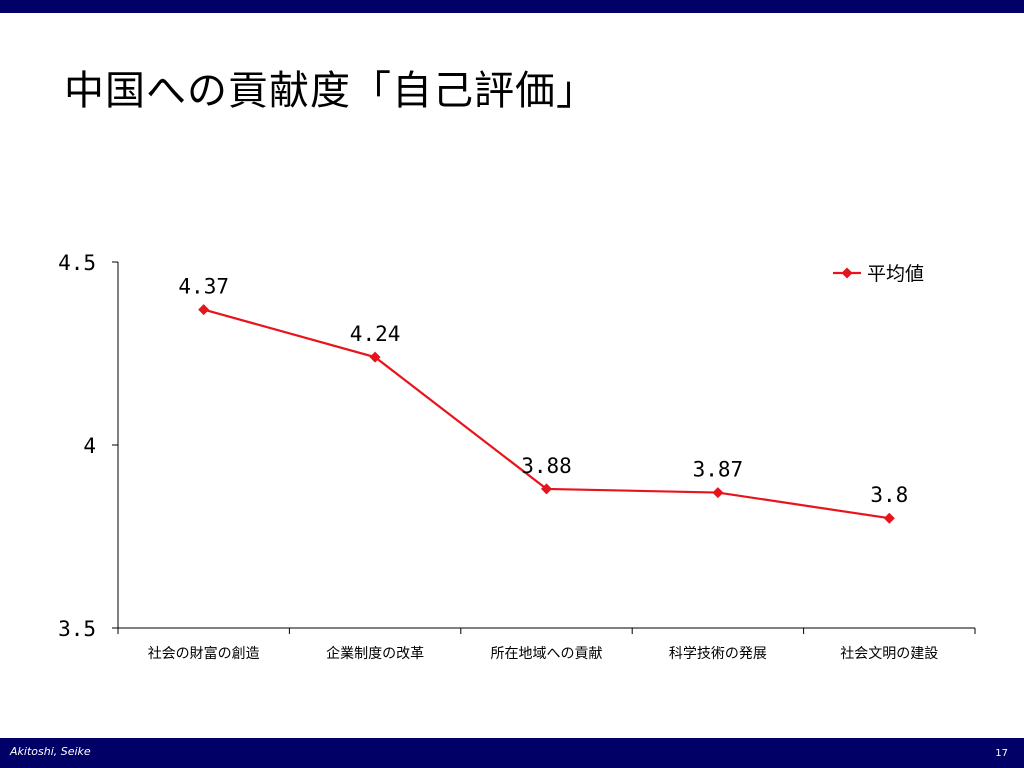 The image size is (1024, 768). I want to click on x-tick-label: 社会の財富の創造, so click(204, 653).